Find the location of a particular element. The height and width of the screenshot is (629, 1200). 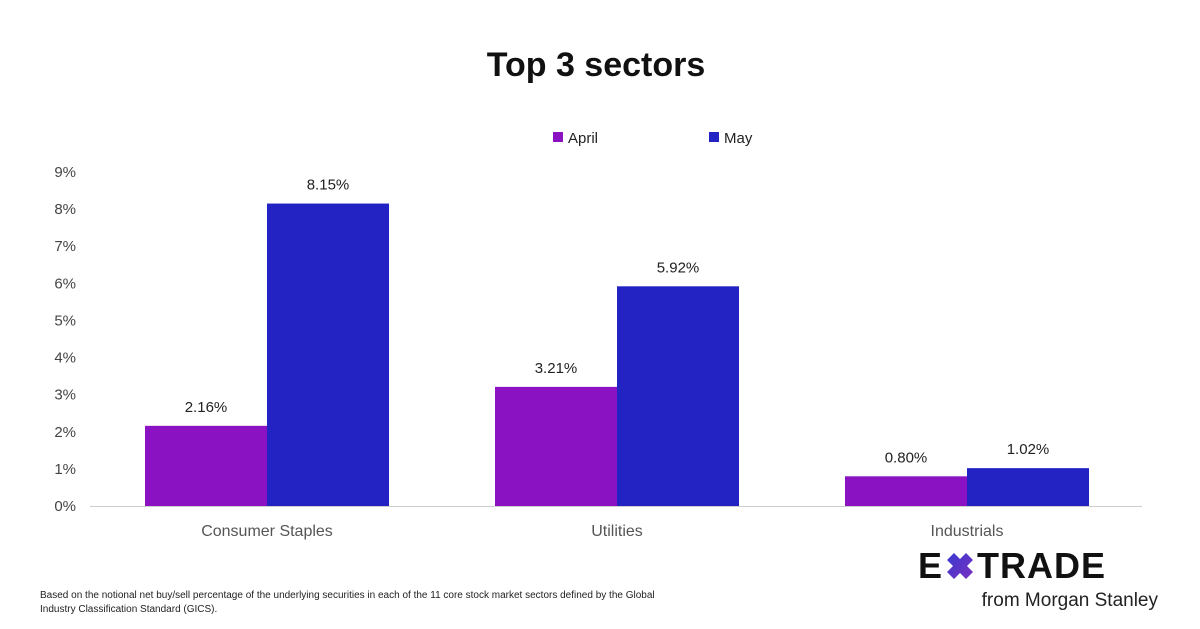

brand-prefix: E is located at coordinates (931, 565).